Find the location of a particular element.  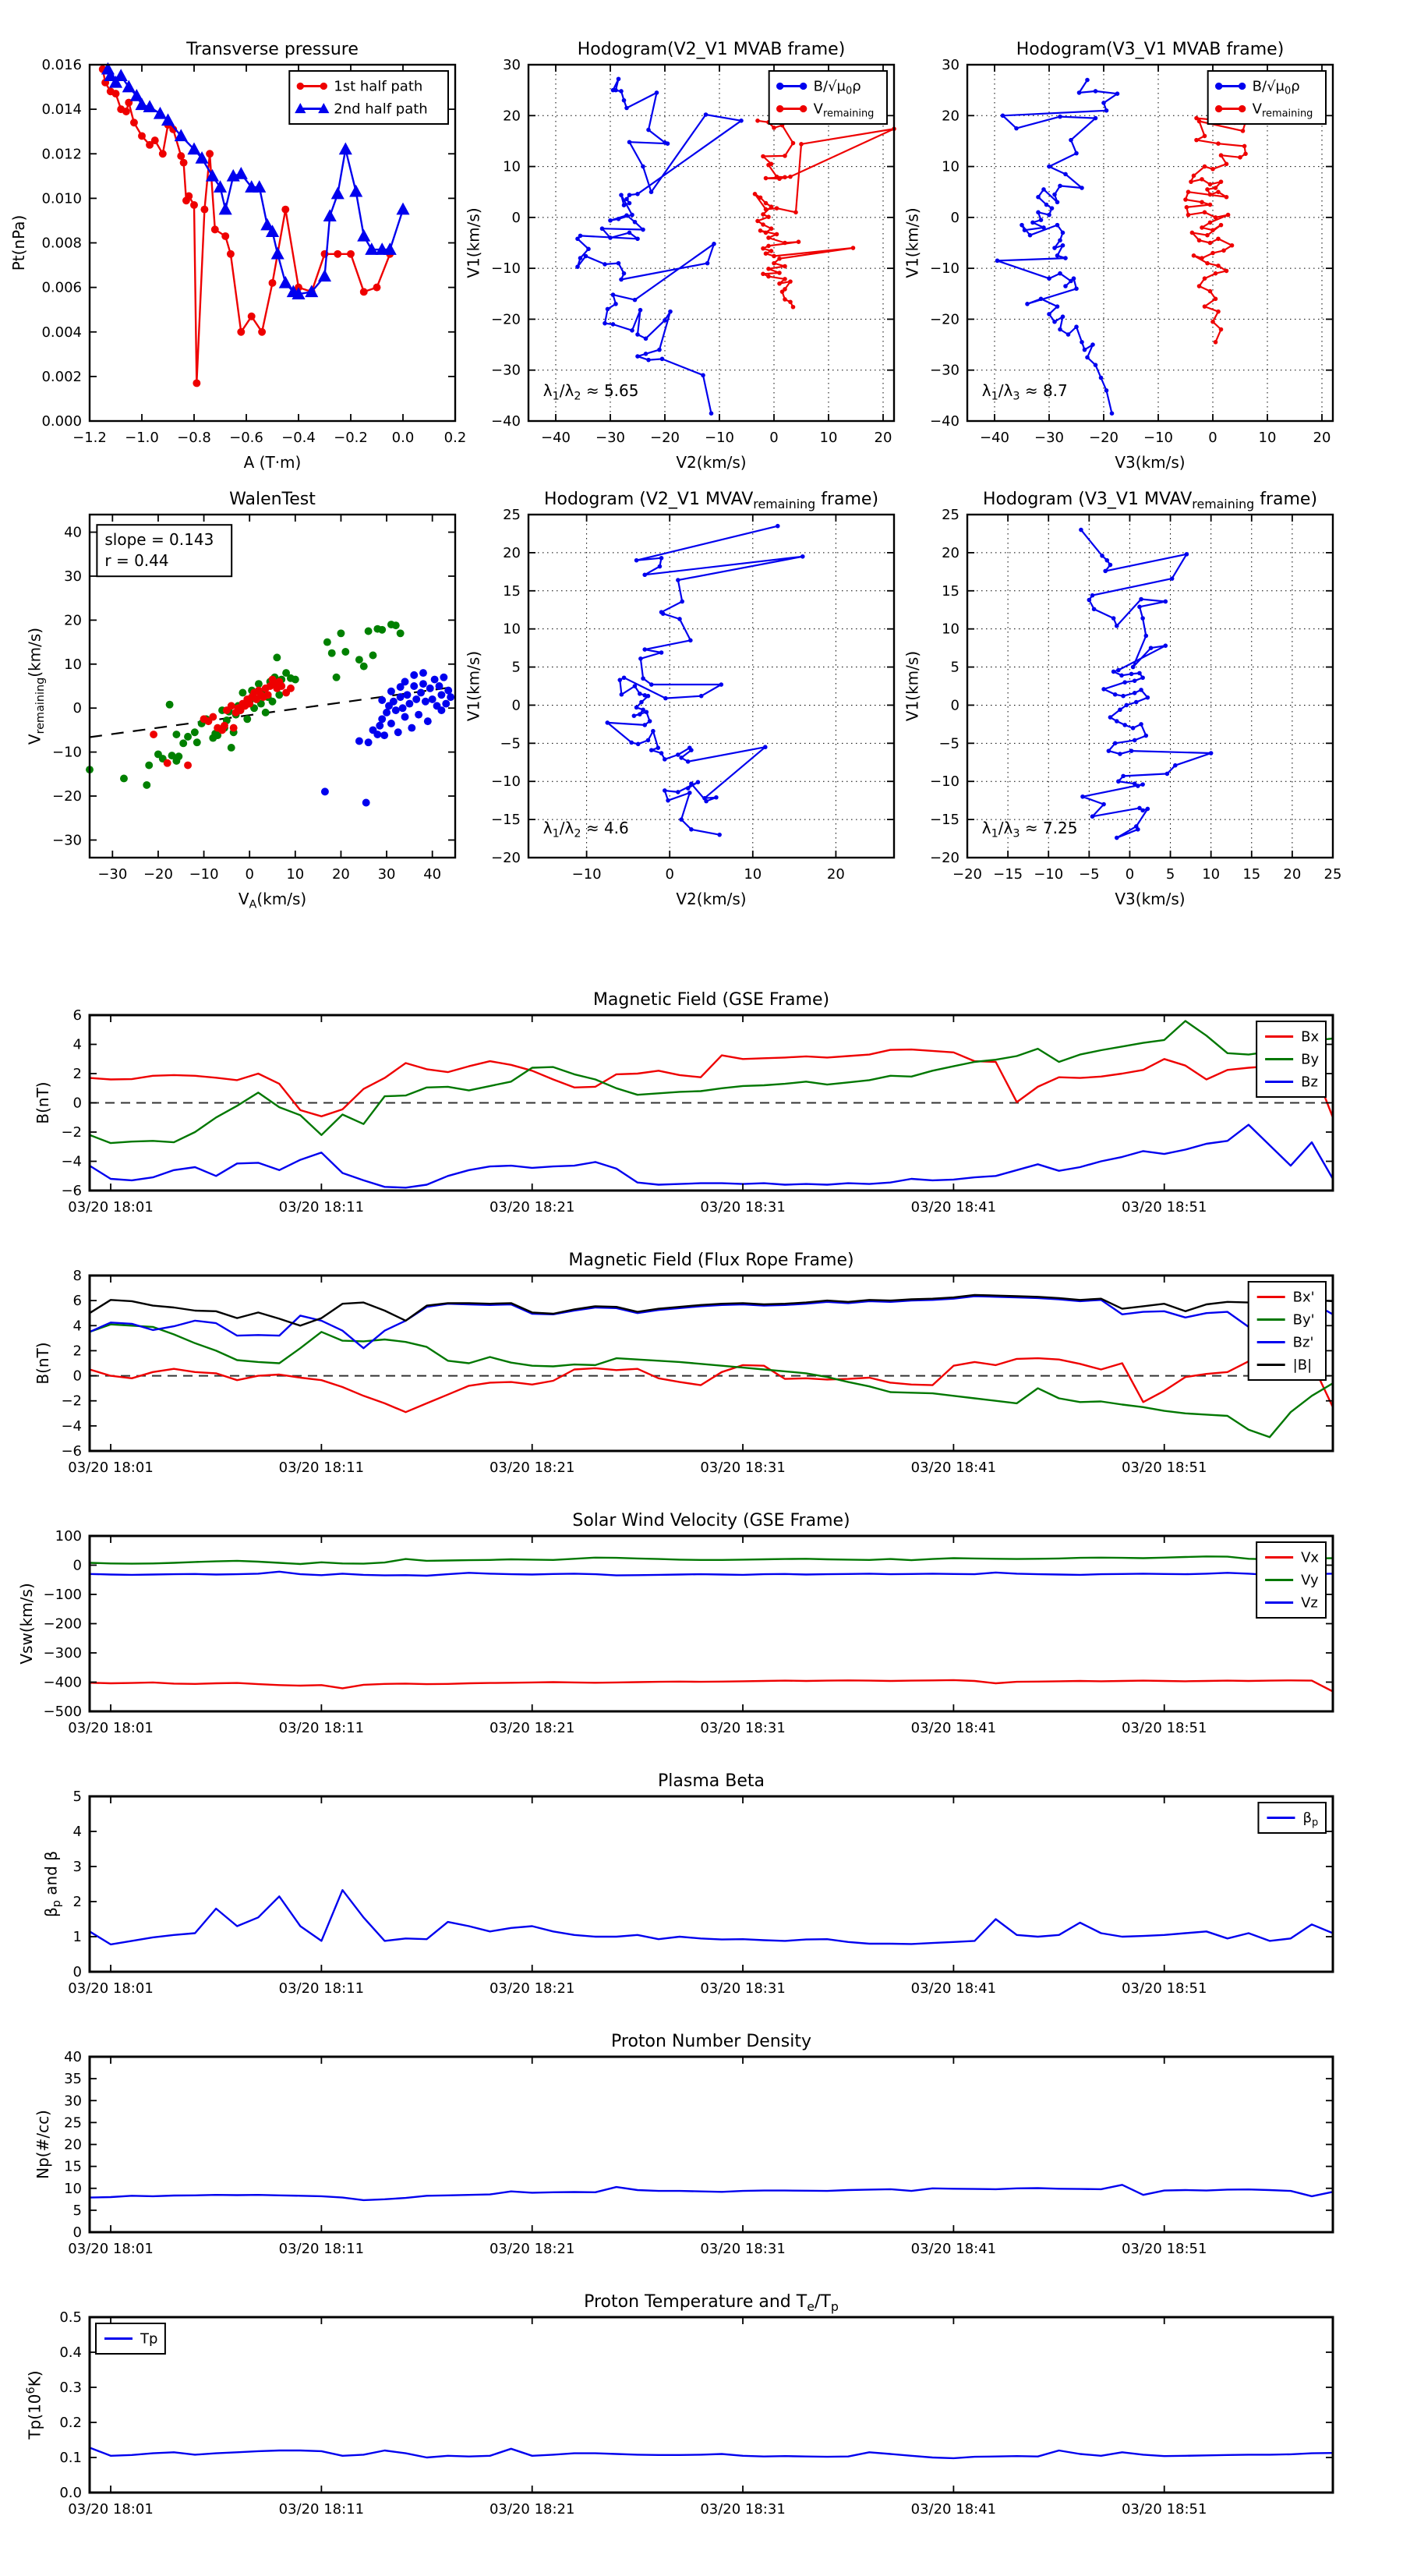

legend-label: Bx' is located at coordinates (1304, 1298).